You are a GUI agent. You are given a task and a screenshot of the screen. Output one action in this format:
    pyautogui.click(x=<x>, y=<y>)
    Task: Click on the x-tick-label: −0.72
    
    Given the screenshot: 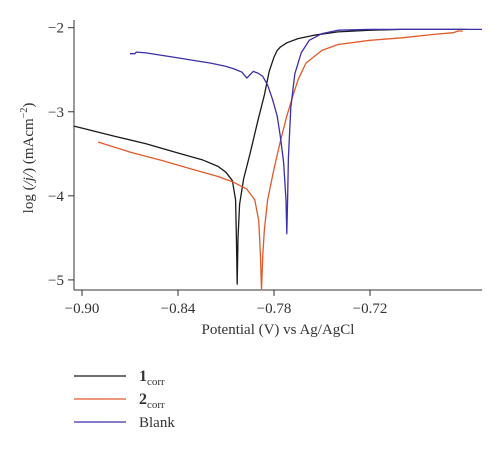 What is the action you would take?
    pyautogui.click(x=370, y=309)
    